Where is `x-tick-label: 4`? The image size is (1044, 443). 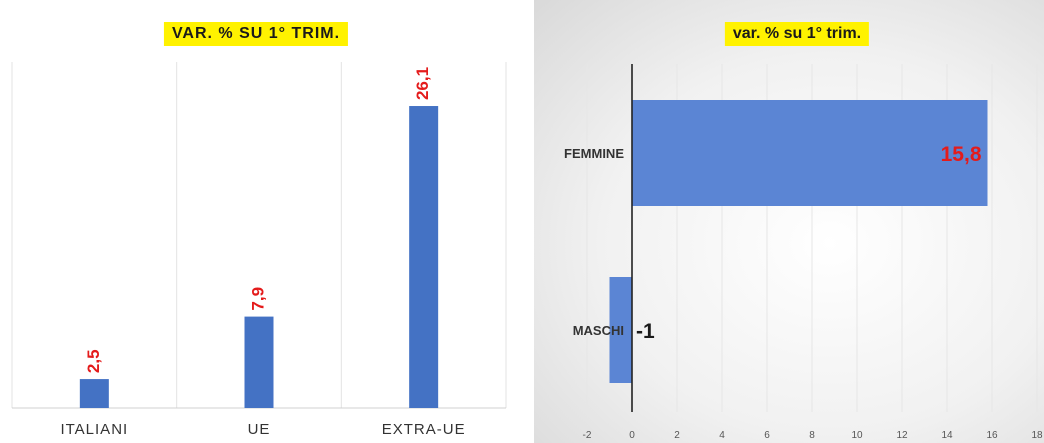 x-tick-label: 4 is located at coordinates (722, 435).